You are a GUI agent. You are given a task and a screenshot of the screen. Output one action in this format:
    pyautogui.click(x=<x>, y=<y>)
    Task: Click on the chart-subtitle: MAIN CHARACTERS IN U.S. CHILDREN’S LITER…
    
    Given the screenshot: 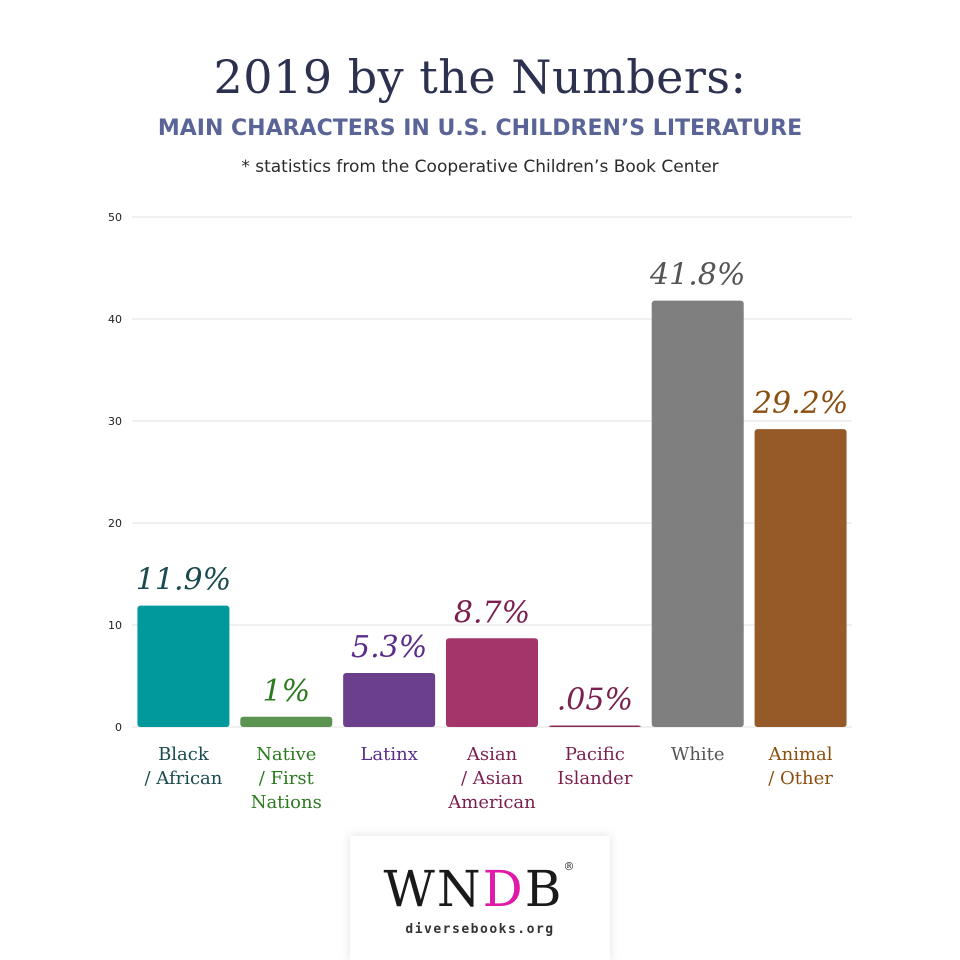 What is the action you would take?
    pyautogui.click(x=480, y=128)
    